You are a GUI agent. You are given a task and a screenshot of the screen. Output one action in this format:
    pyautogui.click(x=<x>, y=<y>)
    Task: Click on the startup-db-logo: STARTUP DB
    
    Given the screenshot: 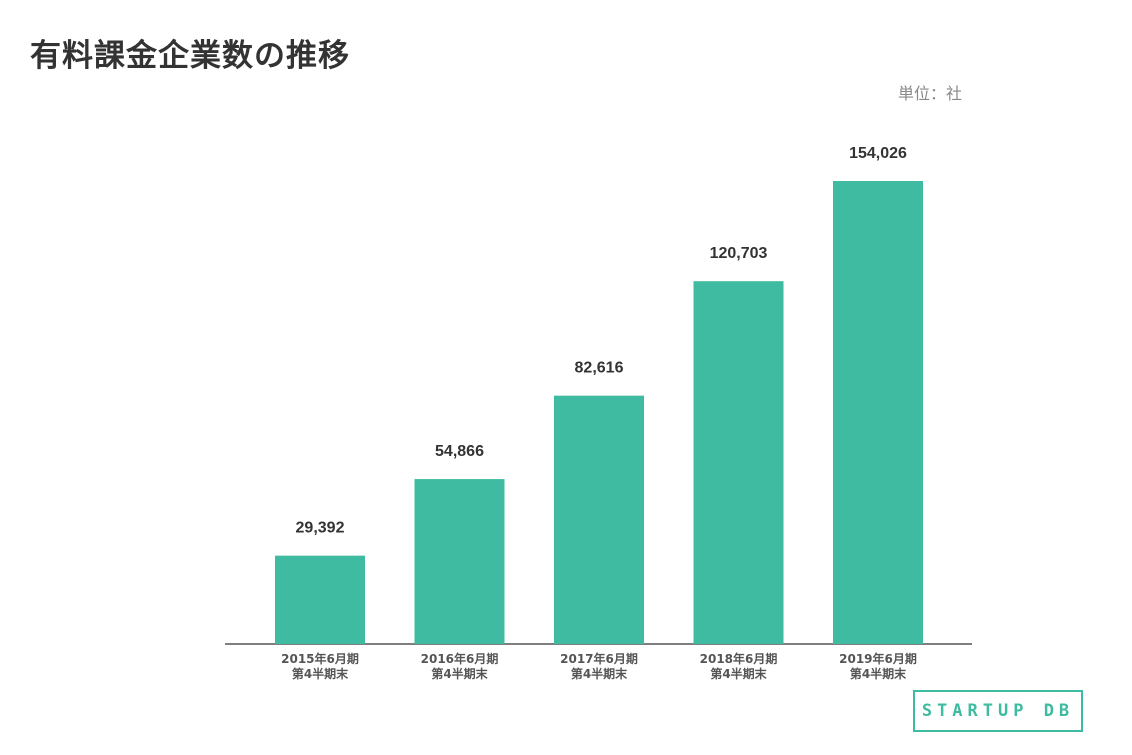 What is the action you would take?
    pyautogui.click(x=998, y=711)
    